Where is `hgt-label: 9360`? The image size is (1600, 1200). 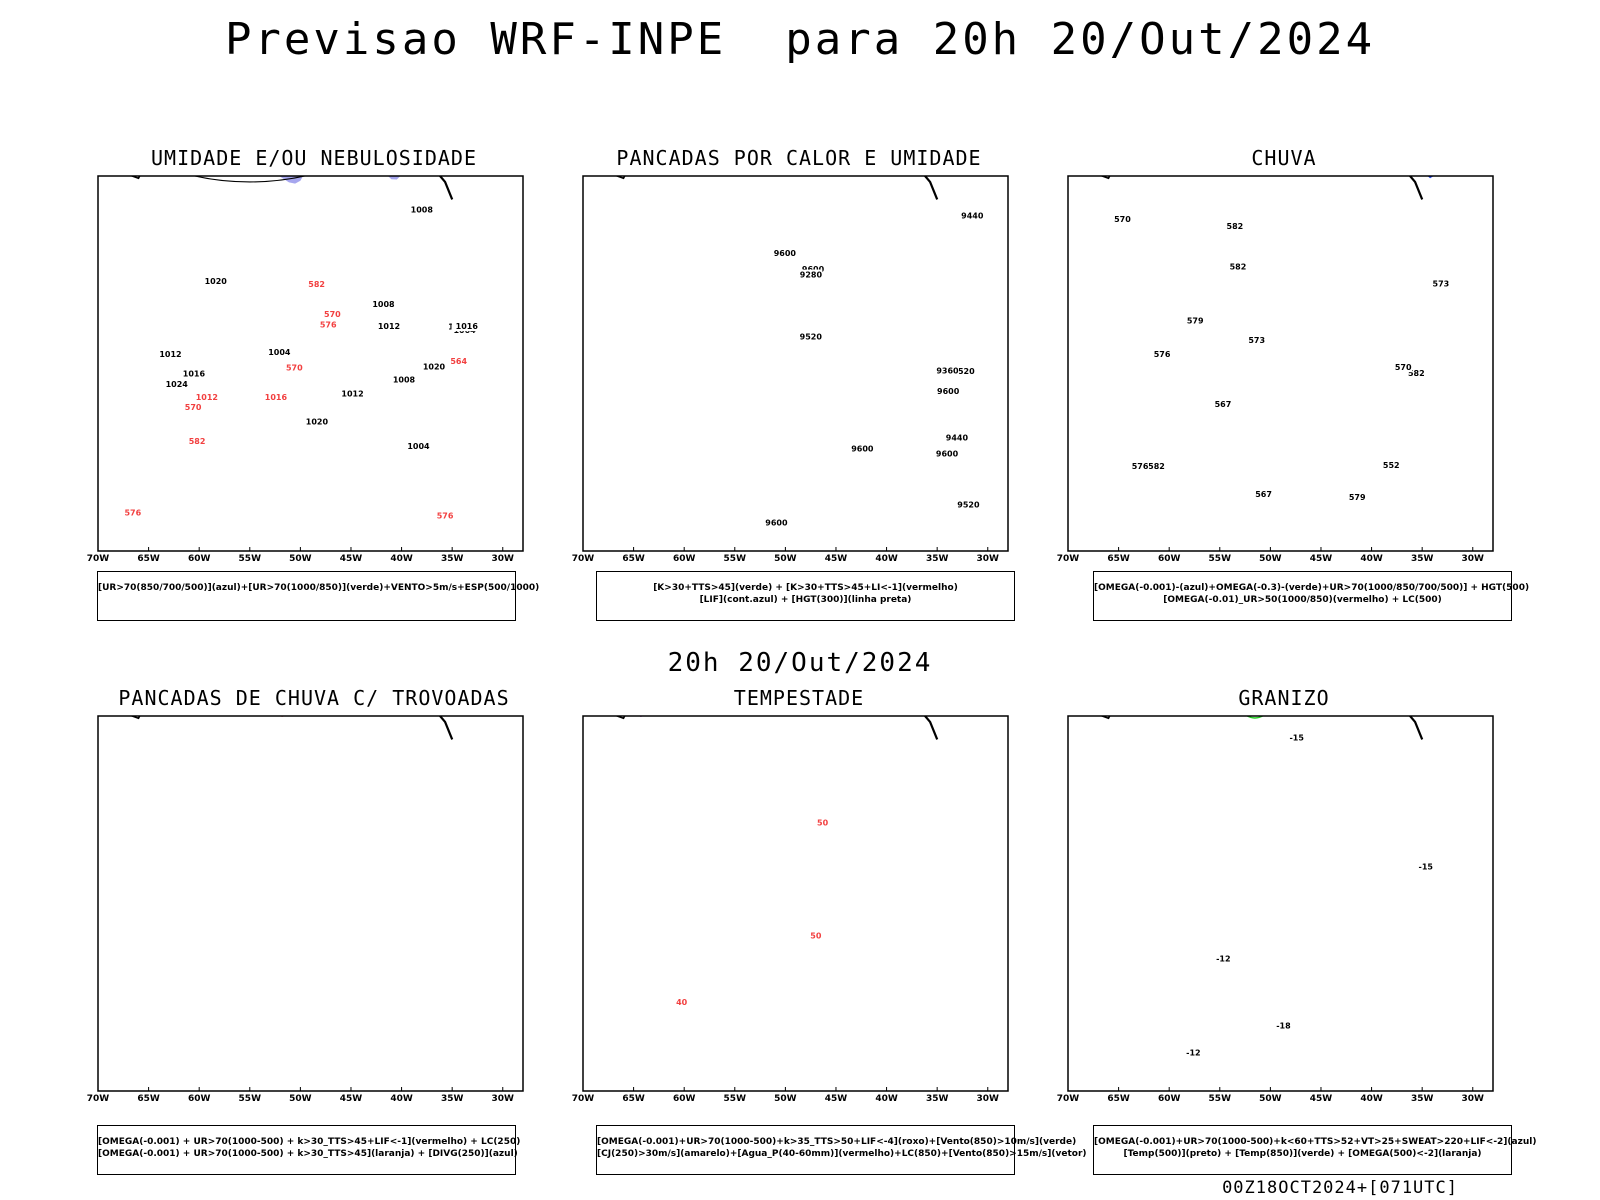 hgt-label: 9360 is located at coordinates (947, 370).